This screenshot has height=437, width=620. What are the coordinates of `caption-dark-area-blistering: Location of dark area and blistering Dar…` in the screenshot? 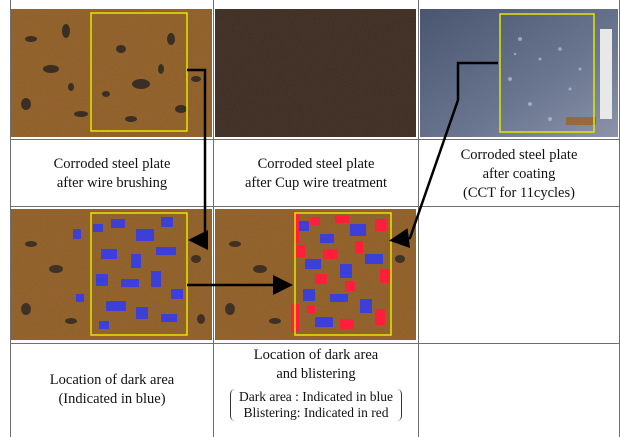 It's located at (316, 391).